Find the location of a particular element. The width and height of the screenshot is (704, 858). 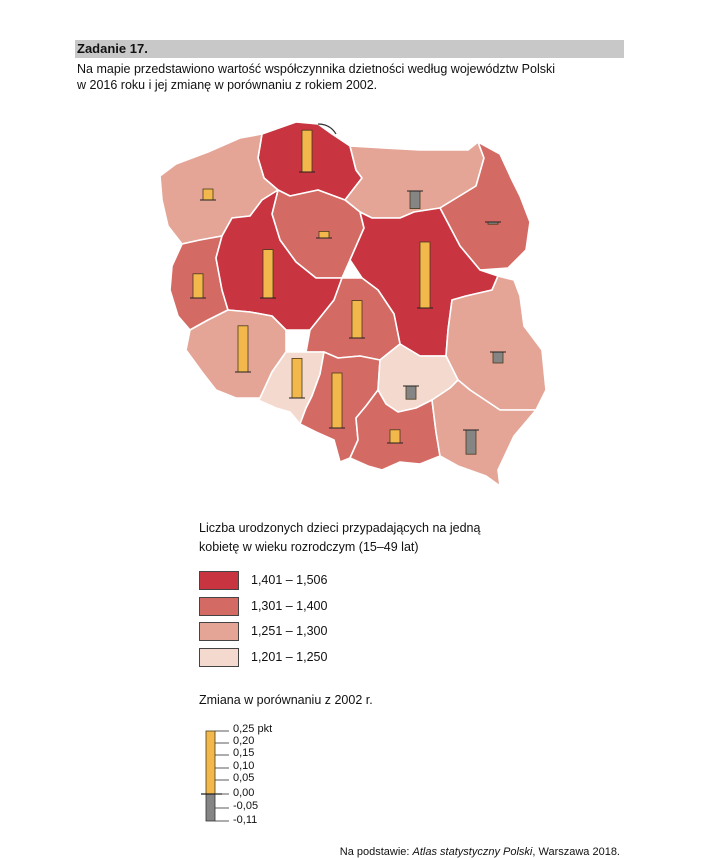

task-title: Zadanie 17. is located at coordinates (112, 48).